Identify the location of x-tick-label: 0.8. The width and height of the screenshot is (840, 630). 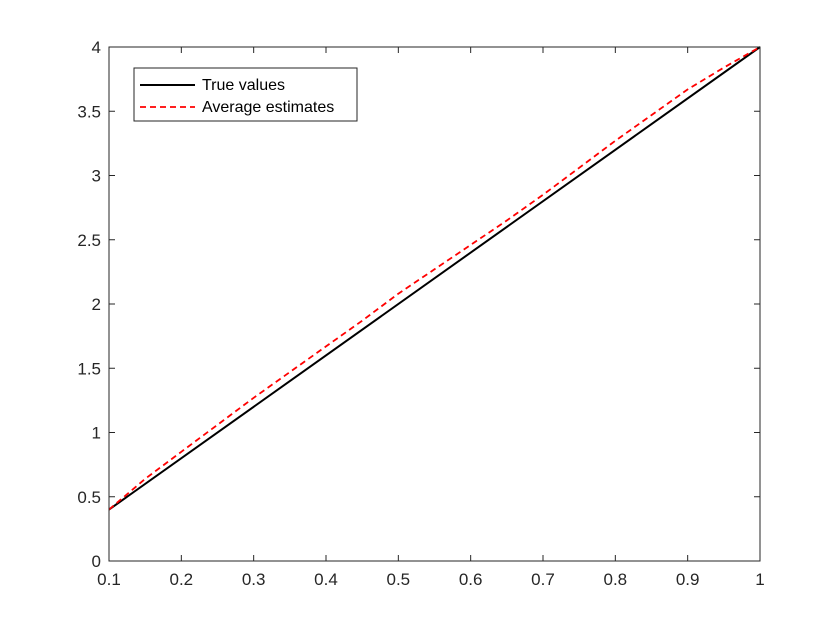
(616, 579).